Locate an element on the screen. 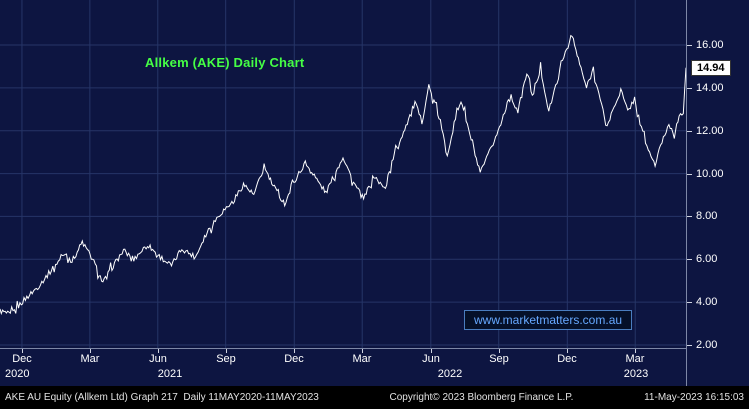 Image resolution: width=749 pixels, height=409 pixels. y-axis-label: 14.00 is located at coordinates (710, 88).